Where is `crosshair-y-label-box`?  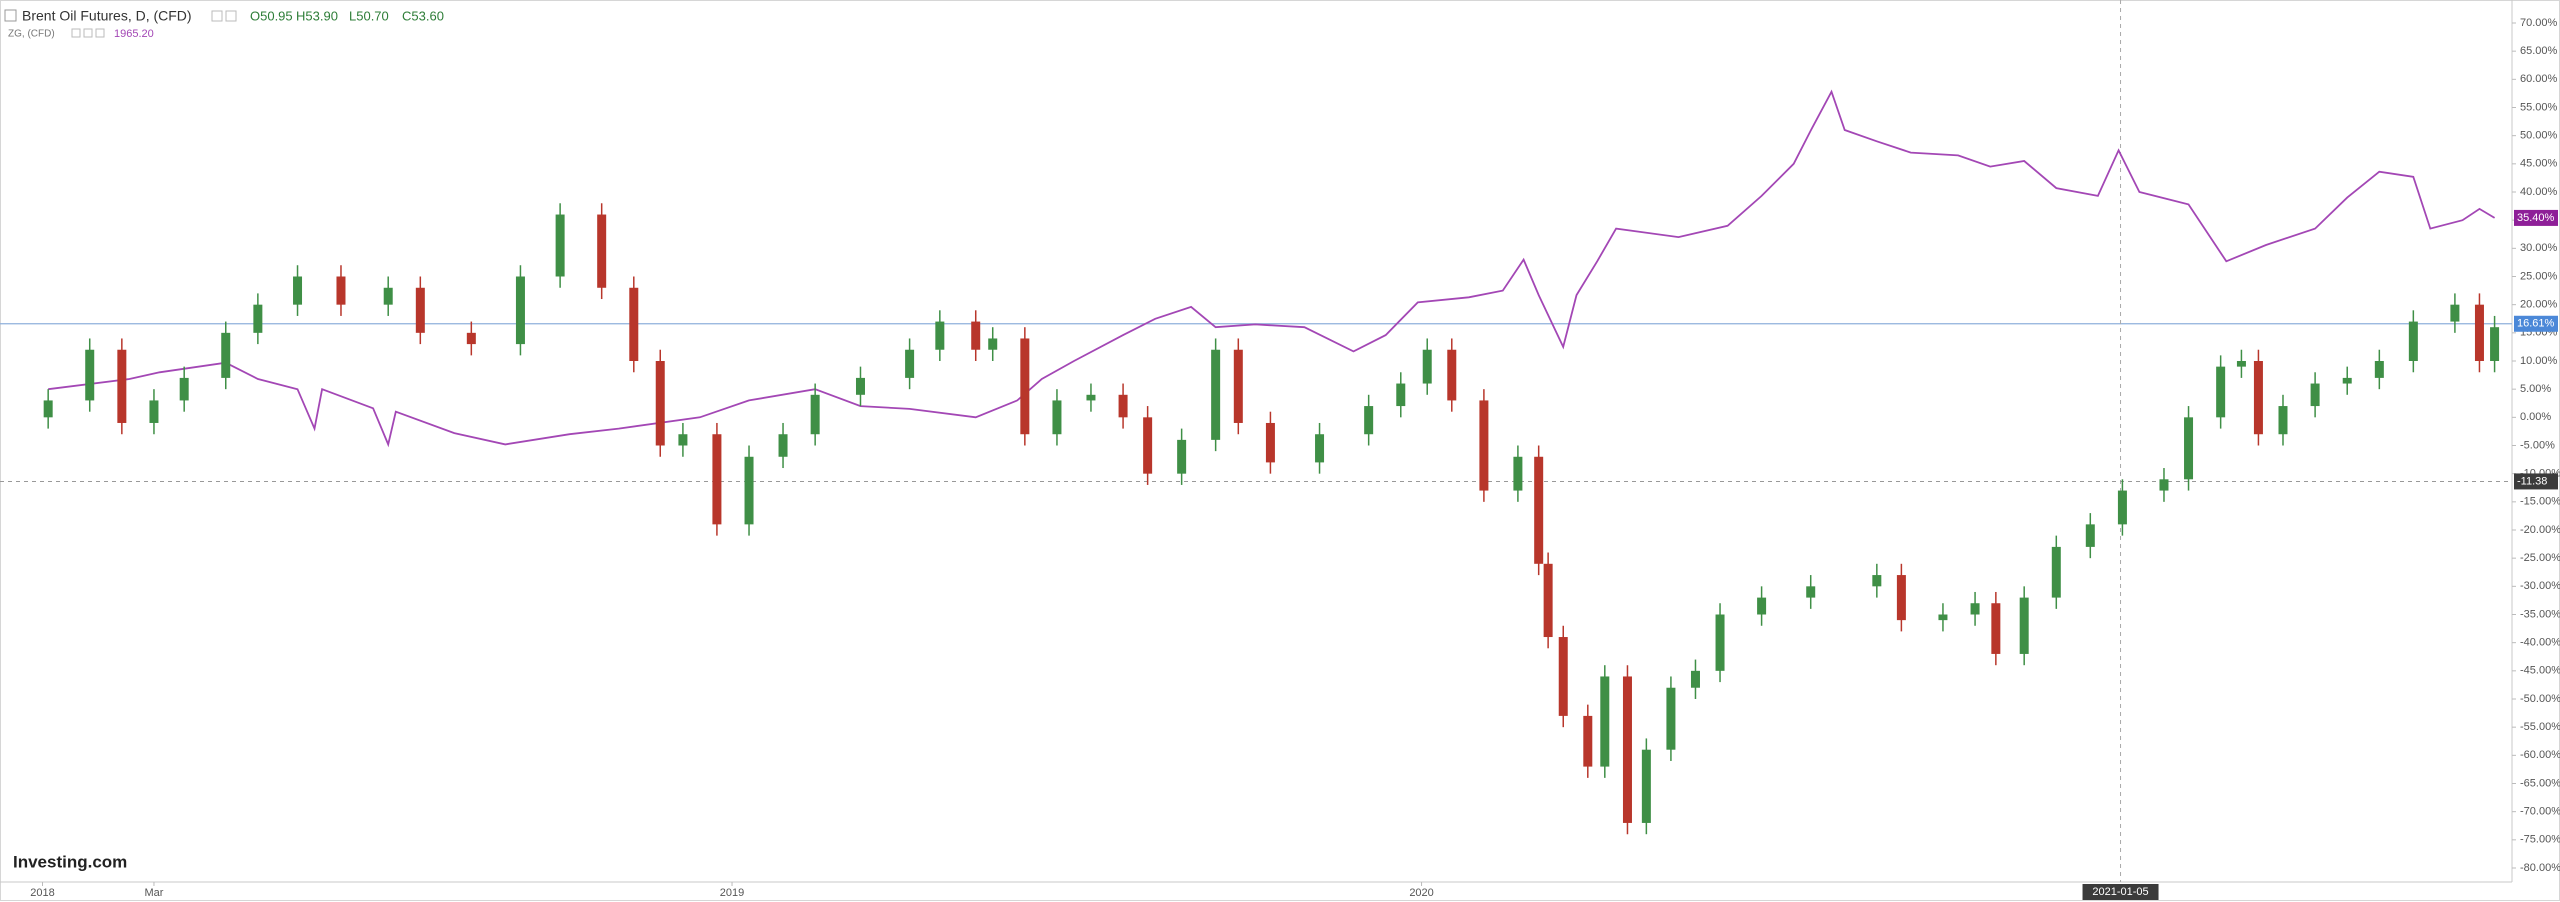 crosshair-y-label-box is located at coordinates (2536, 481).